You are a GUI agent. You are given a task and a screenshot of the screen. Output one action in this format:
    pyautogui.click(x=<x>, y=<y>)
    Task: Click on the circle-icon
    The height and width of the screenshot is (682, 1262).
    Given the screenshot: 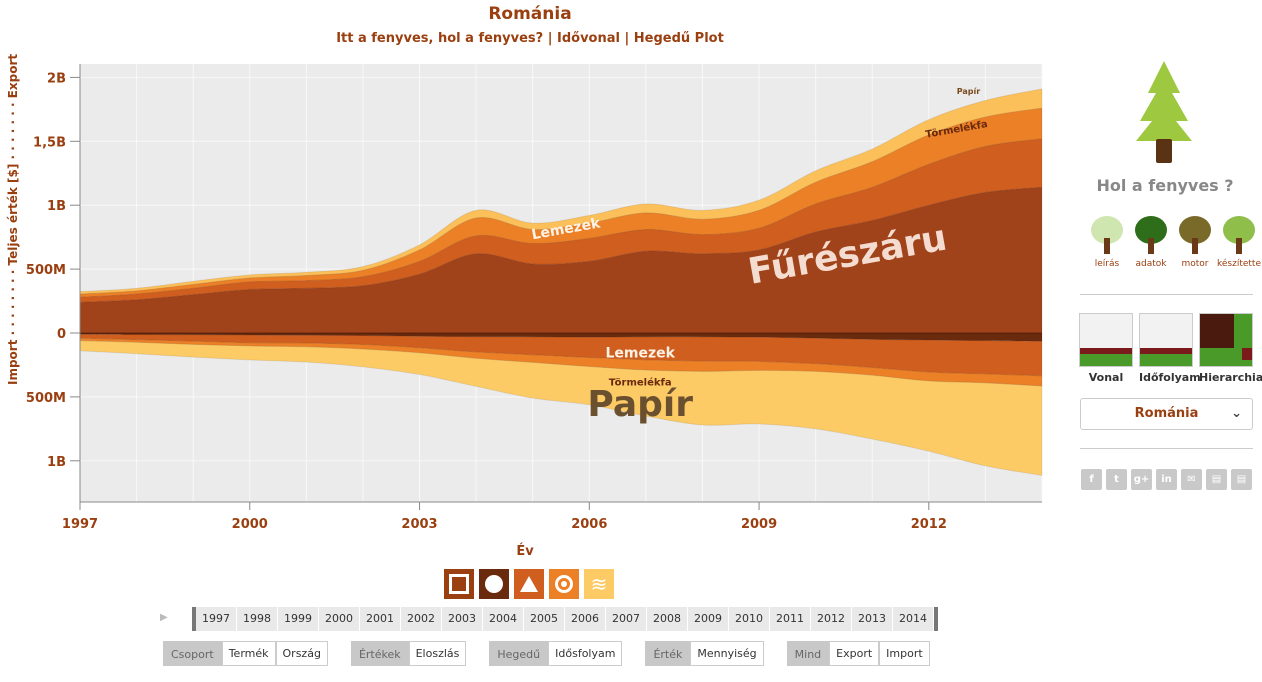 What is the action you would take?
    pyautogui.click(x=494, y=584)
    